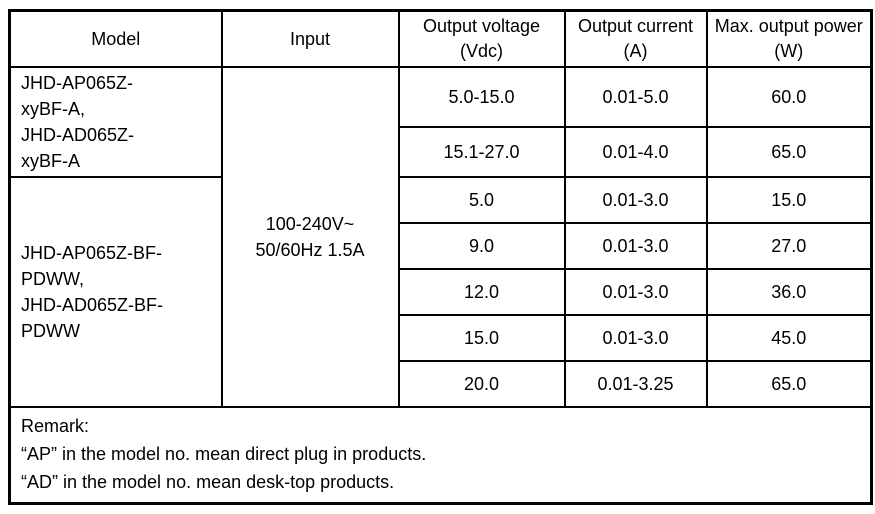  I want to click on current-cell: 0.01-3.25, so click(635, 384).